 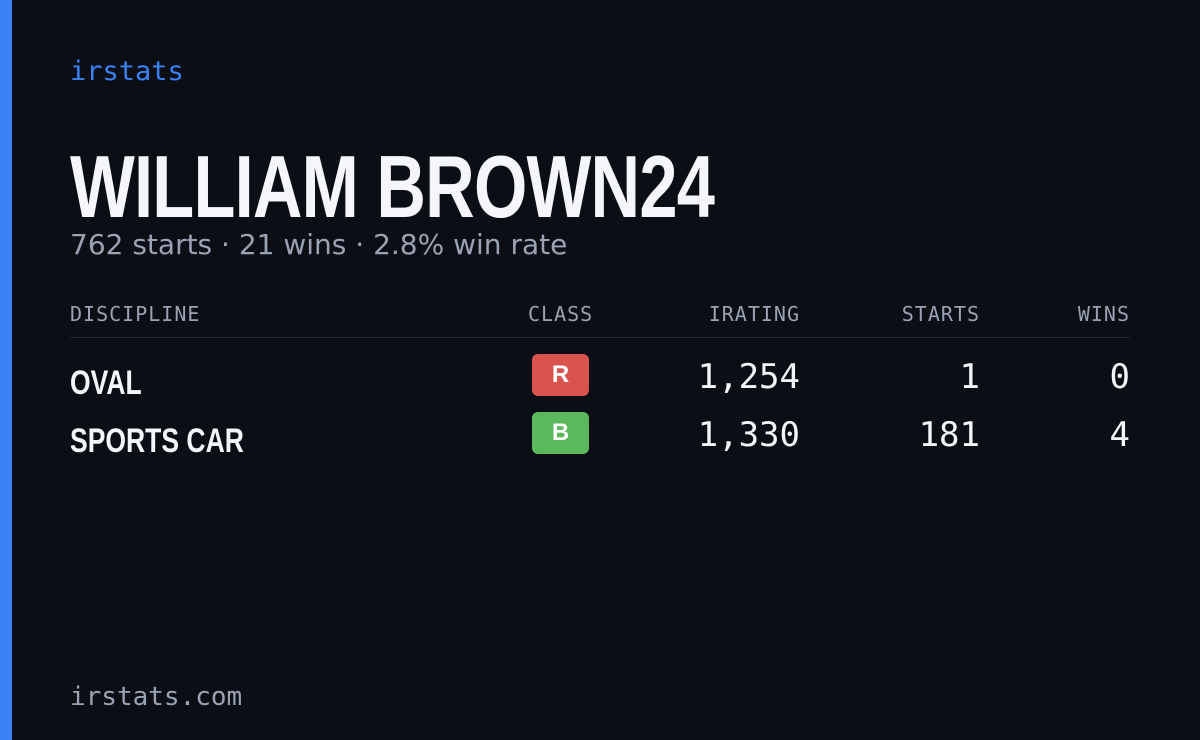 What do you see at coordinates (6, 370) in the screenshot?
I see `accent-stripe` at bounding box center [6, 370].